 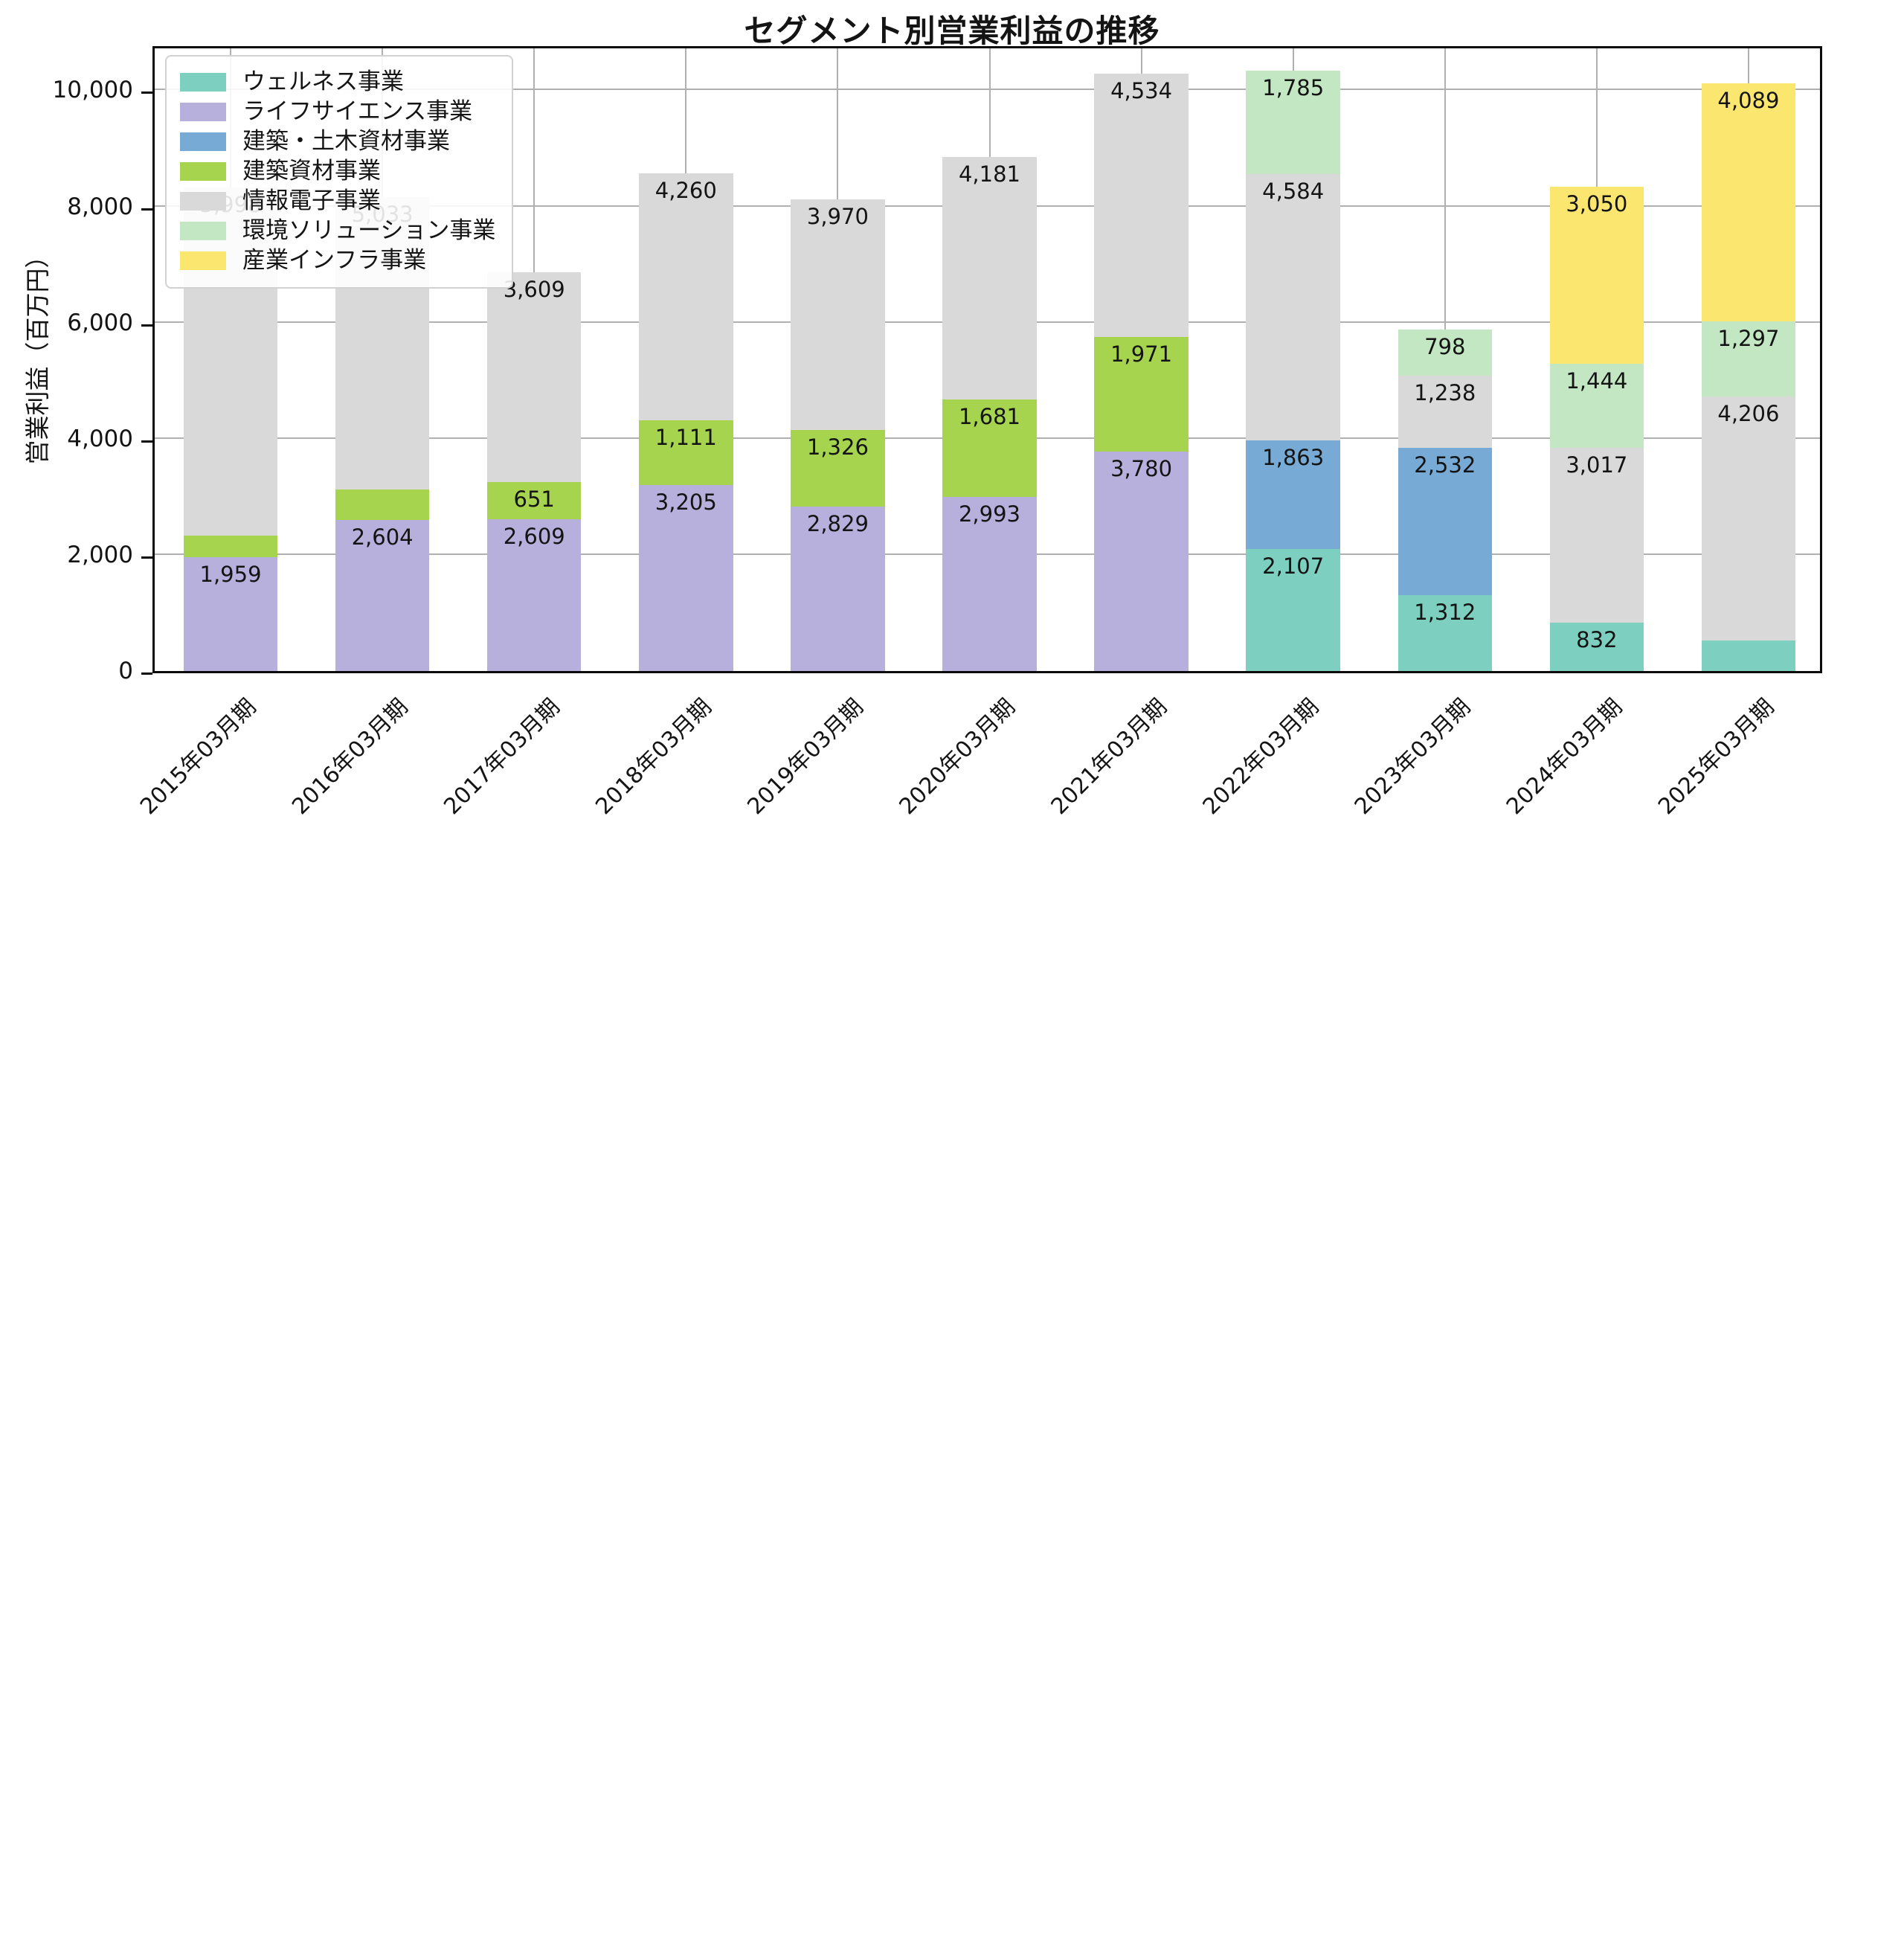 What do you see at coordinates (534, 377) in the screenshot?
I see `bar-segment: 3,609` at bounding box center [534, 377].